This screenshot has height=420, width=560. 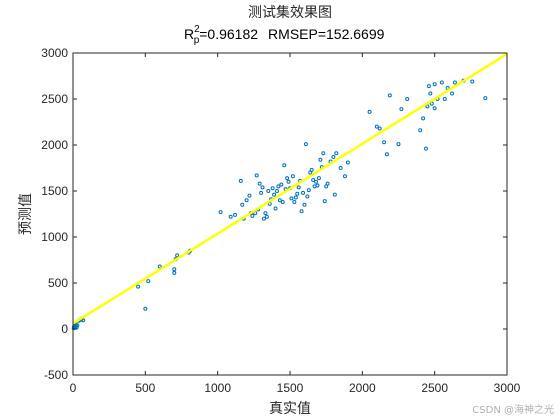 What do you see at coordinates (54, 237) in the screenshot?
I see `y-tick-label-1000: 1000` at bounding box center [54, 237].